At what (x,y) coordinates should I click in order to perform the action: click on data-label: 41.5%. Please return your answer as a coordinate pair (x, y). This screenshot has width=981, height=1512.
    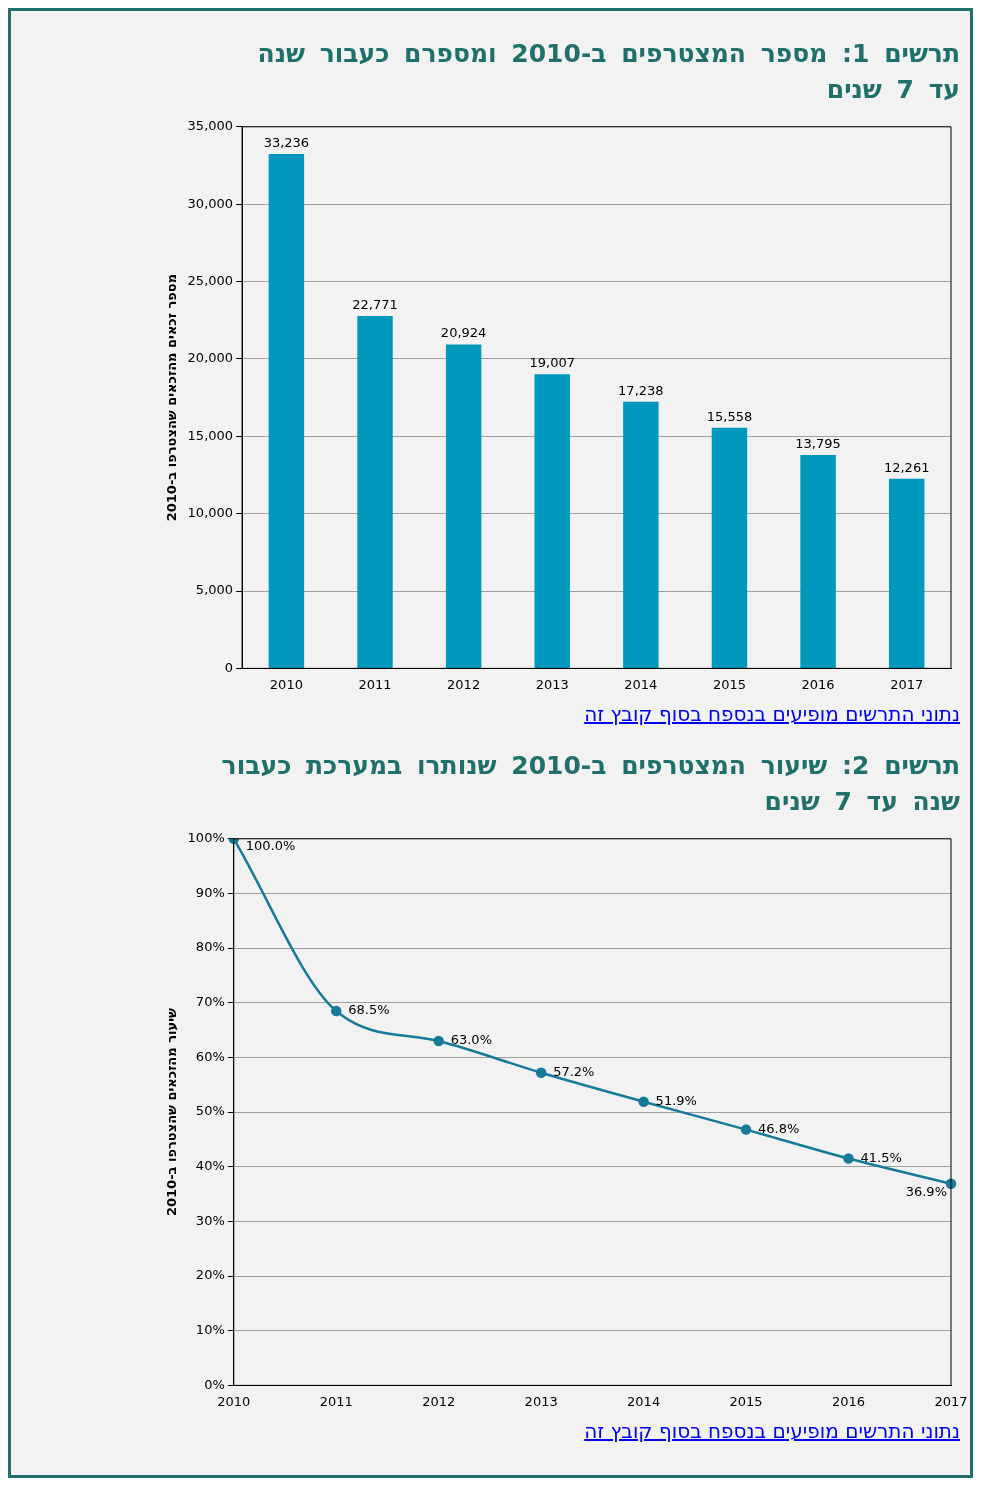
    Looking at the image, I should click on (881, 1157).